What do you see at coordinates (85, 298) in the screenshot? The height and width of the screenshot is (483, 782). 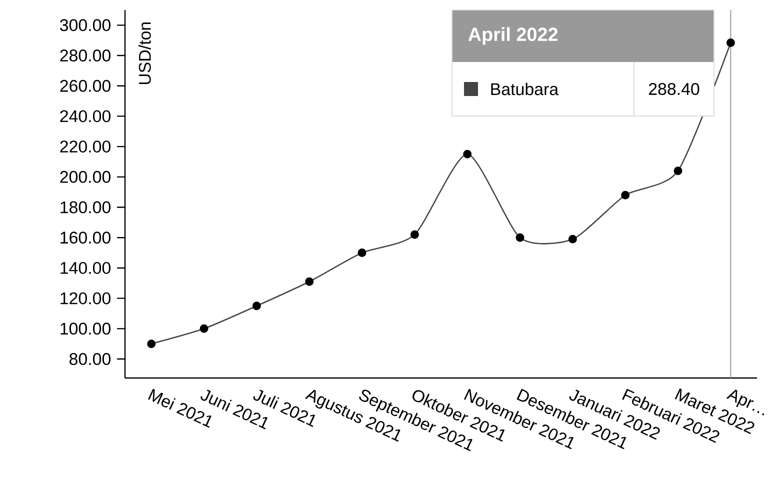 I see `y-tick-label: 120.00` at bounding box center [85, 298].